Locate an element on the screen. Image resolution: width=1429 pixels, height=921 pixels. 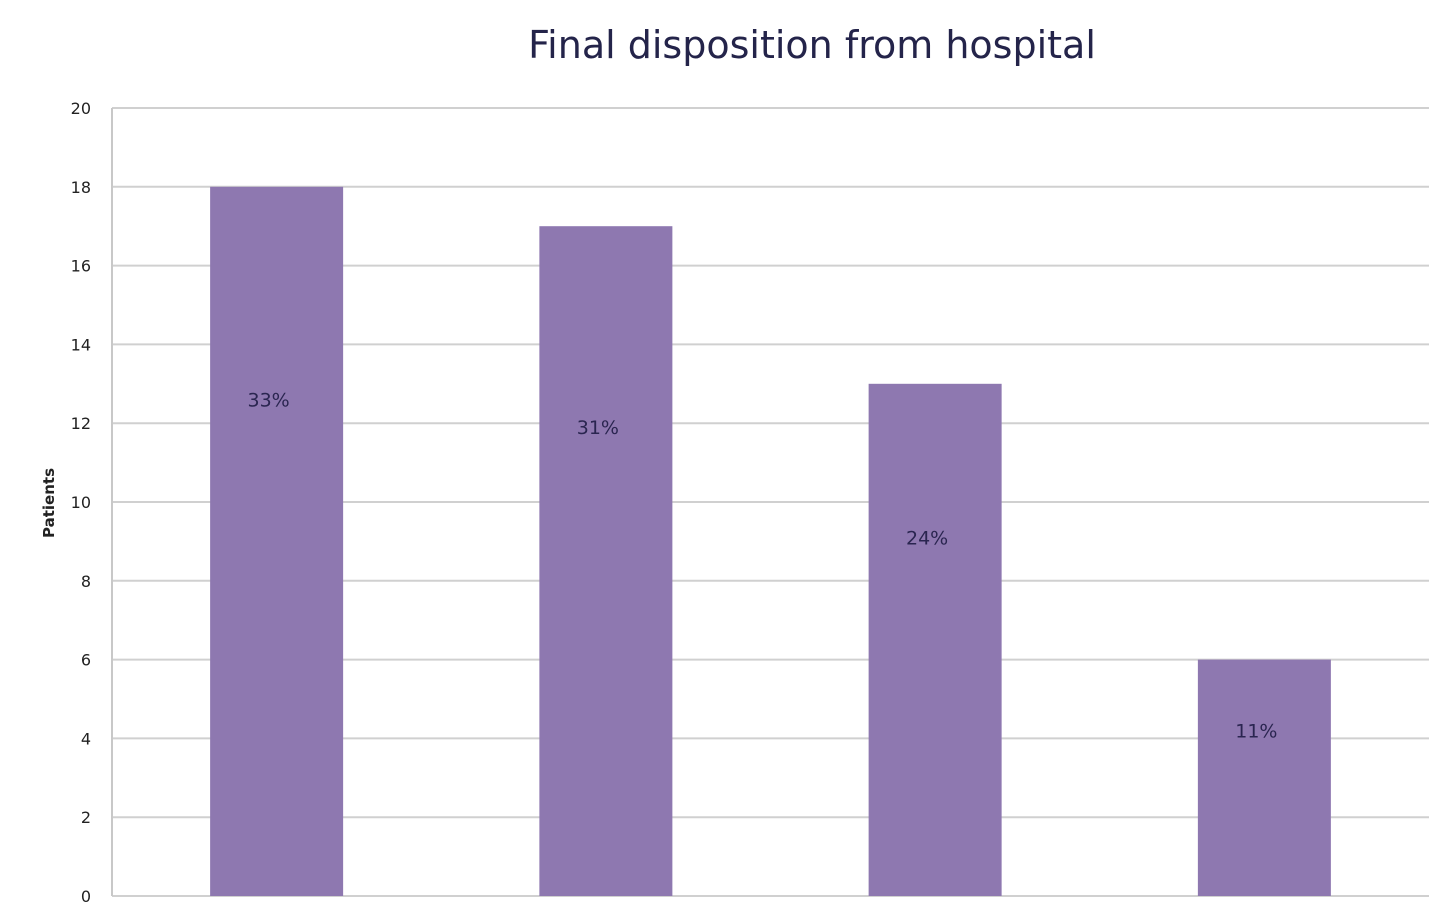
bar-data-label: 33% is located at coordinates (269, 401).